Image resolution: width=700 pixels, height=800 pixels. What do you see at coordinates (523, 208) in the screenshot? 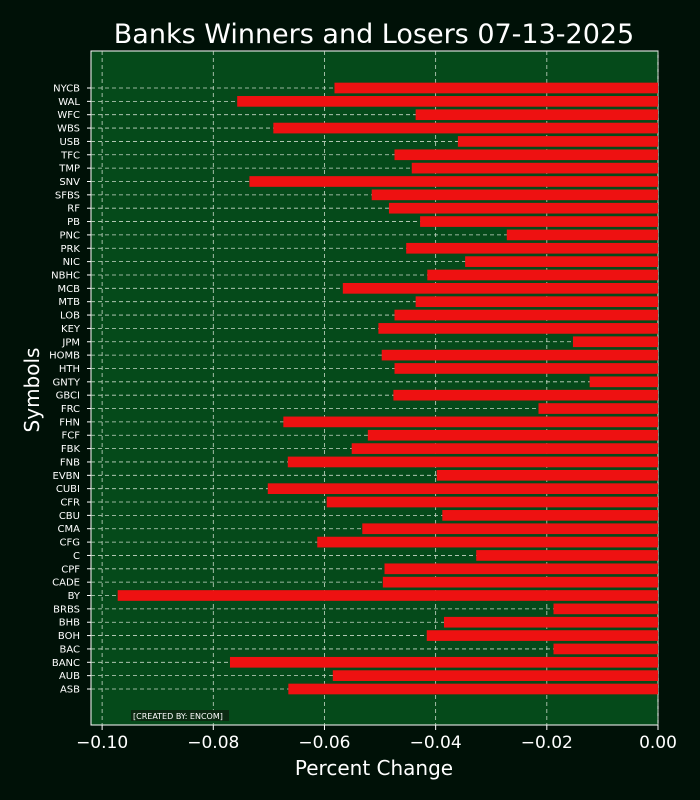
I see `bar-rf` at bounding box center [523, 208].